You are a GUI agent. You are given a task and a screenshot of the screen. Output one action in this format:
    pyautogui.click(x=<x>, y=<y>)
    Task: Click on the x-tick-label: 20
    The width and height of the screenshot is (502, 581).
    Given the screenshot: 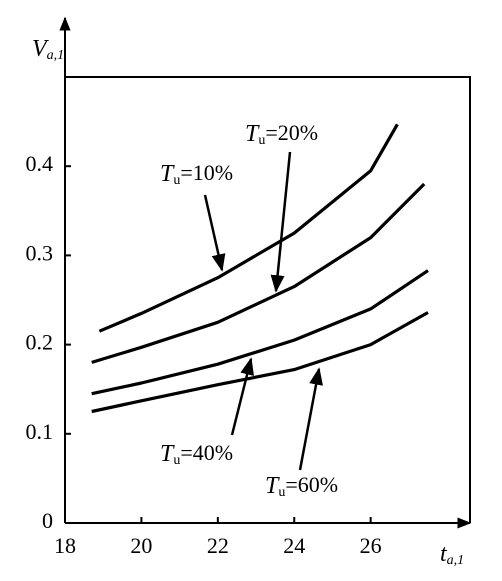 What is the action you would take?
    pyautogui.click(x=141, y=545)
    